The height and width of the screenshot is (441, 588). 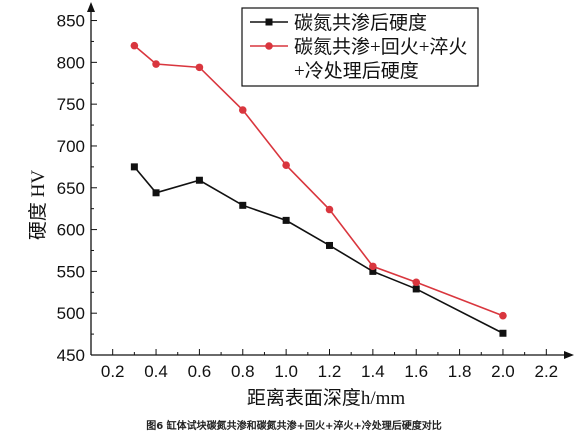 I want to click on figure-caption: 图6 缸体试块碳氮共渗和碳氮共渗+回火+淬火+冷处理后硬度对比, so click(x=294, y=425).